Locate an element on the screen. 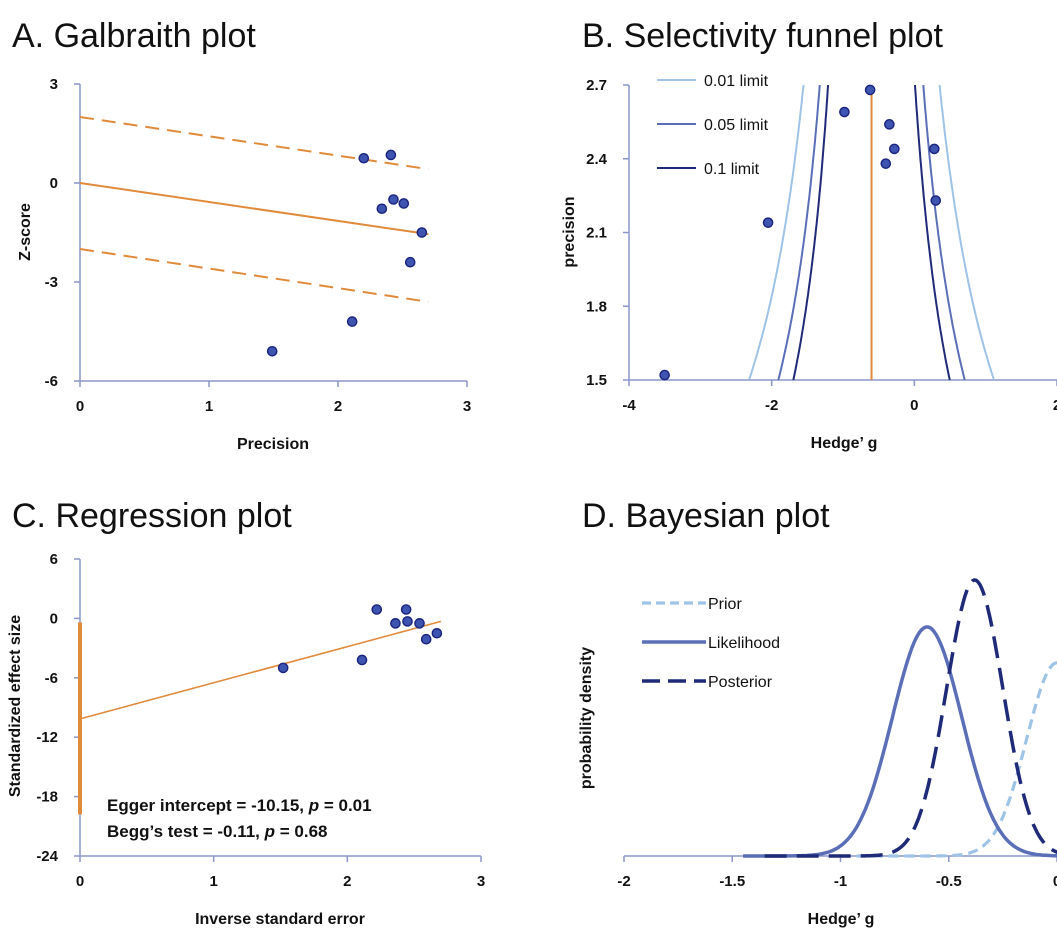 The width and height of the screenshot is (1057, 932). legend-label: 0.05 limit is located at coordinates (736, 125).